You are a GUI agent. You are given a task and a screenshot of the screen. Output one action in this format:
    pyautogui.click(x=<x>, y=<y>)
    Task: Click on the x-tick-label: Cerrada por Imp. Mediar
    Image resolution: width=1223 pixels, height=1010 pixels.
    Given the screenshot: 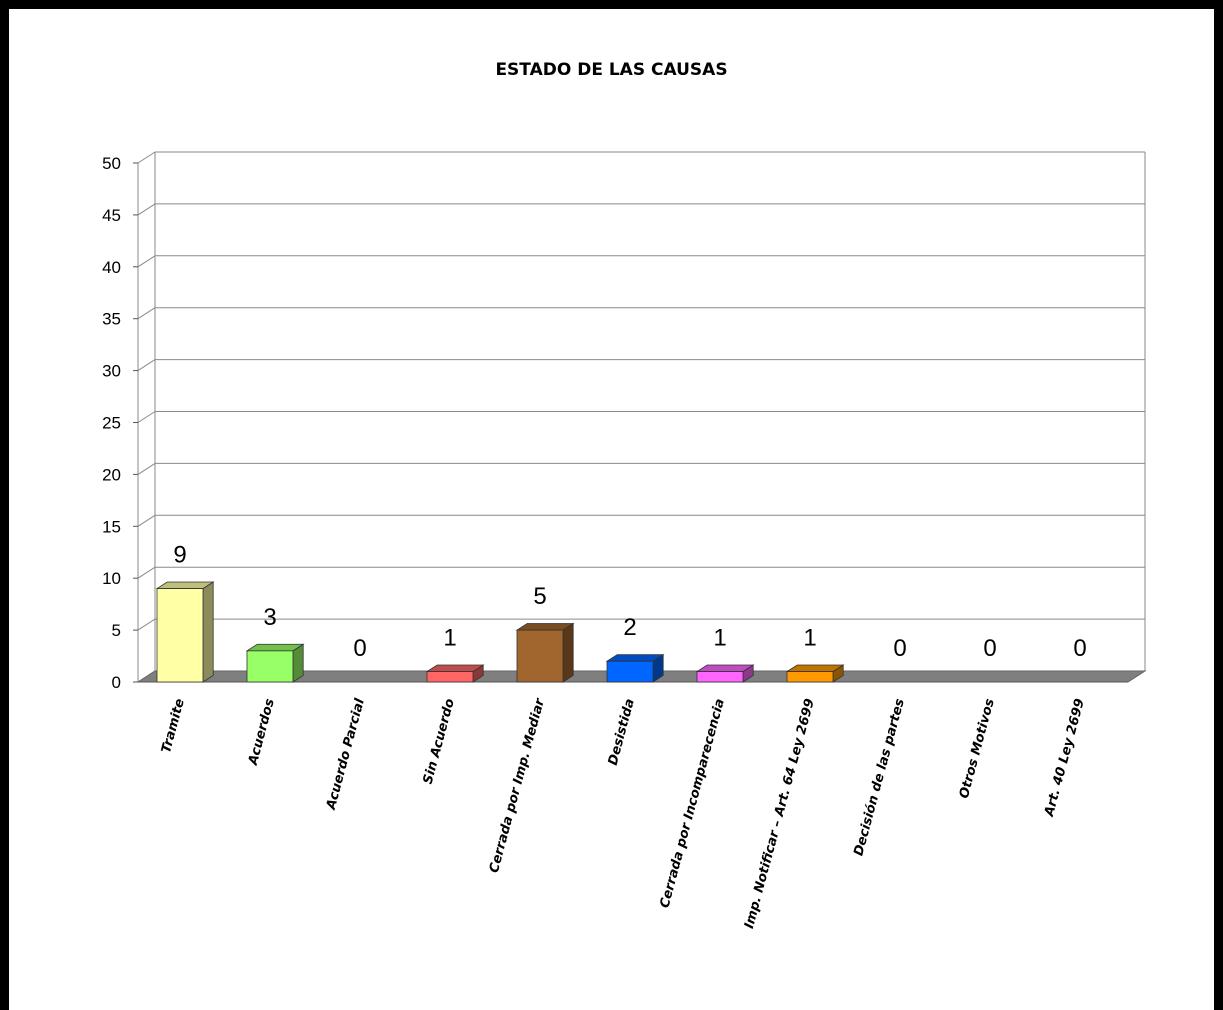 What is the action you would take?
    pyautogui.click(x=517, y=785)
    